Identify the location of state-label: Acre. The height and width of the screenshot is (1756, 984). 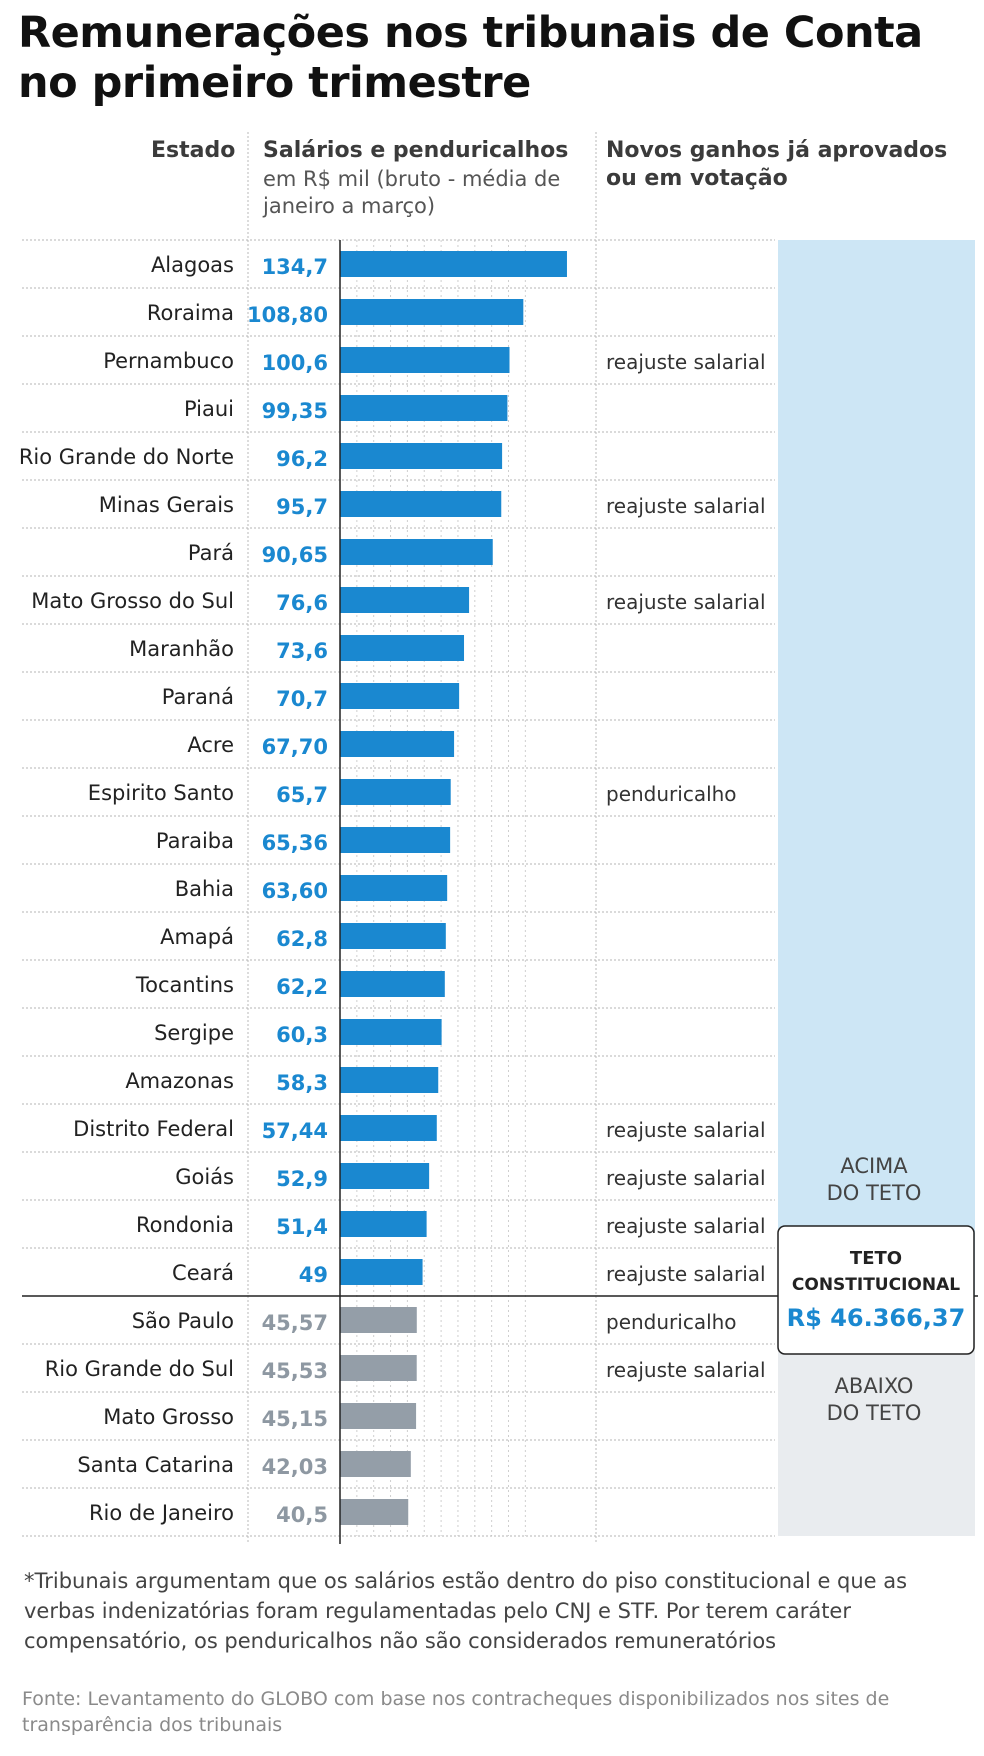
(210, 745).